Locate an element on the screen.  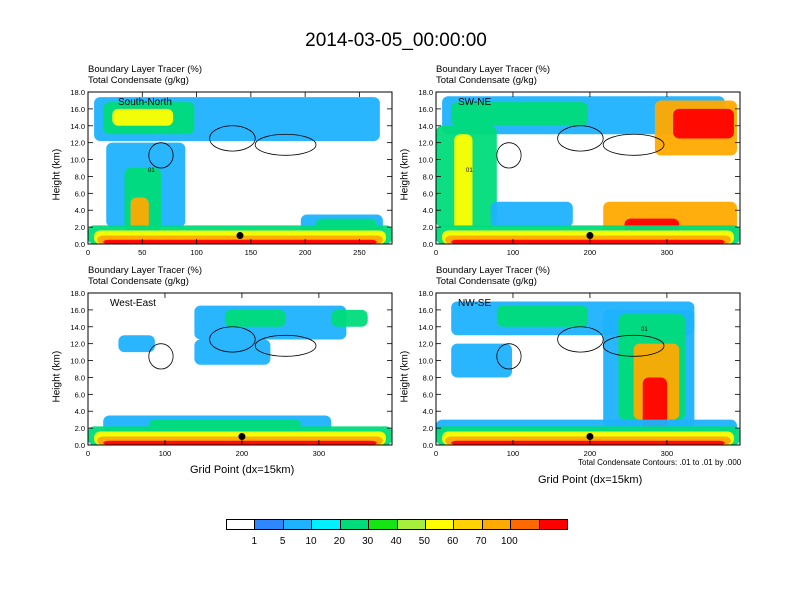
colorbar-label: 10 is located at coordinates (311, 541).